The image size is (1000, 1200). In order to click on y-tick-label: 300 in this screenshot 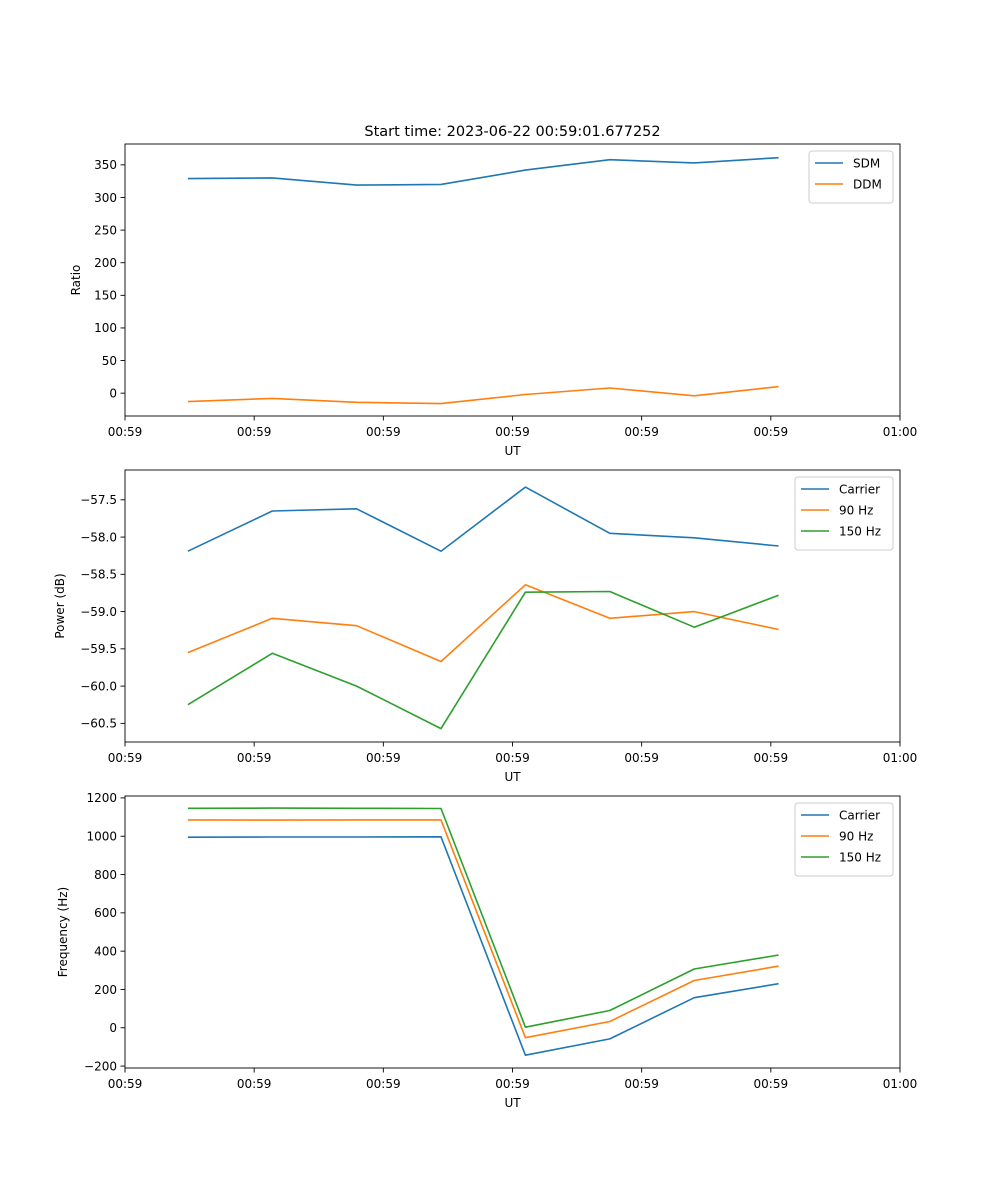, I will do `click(105, 198)`.